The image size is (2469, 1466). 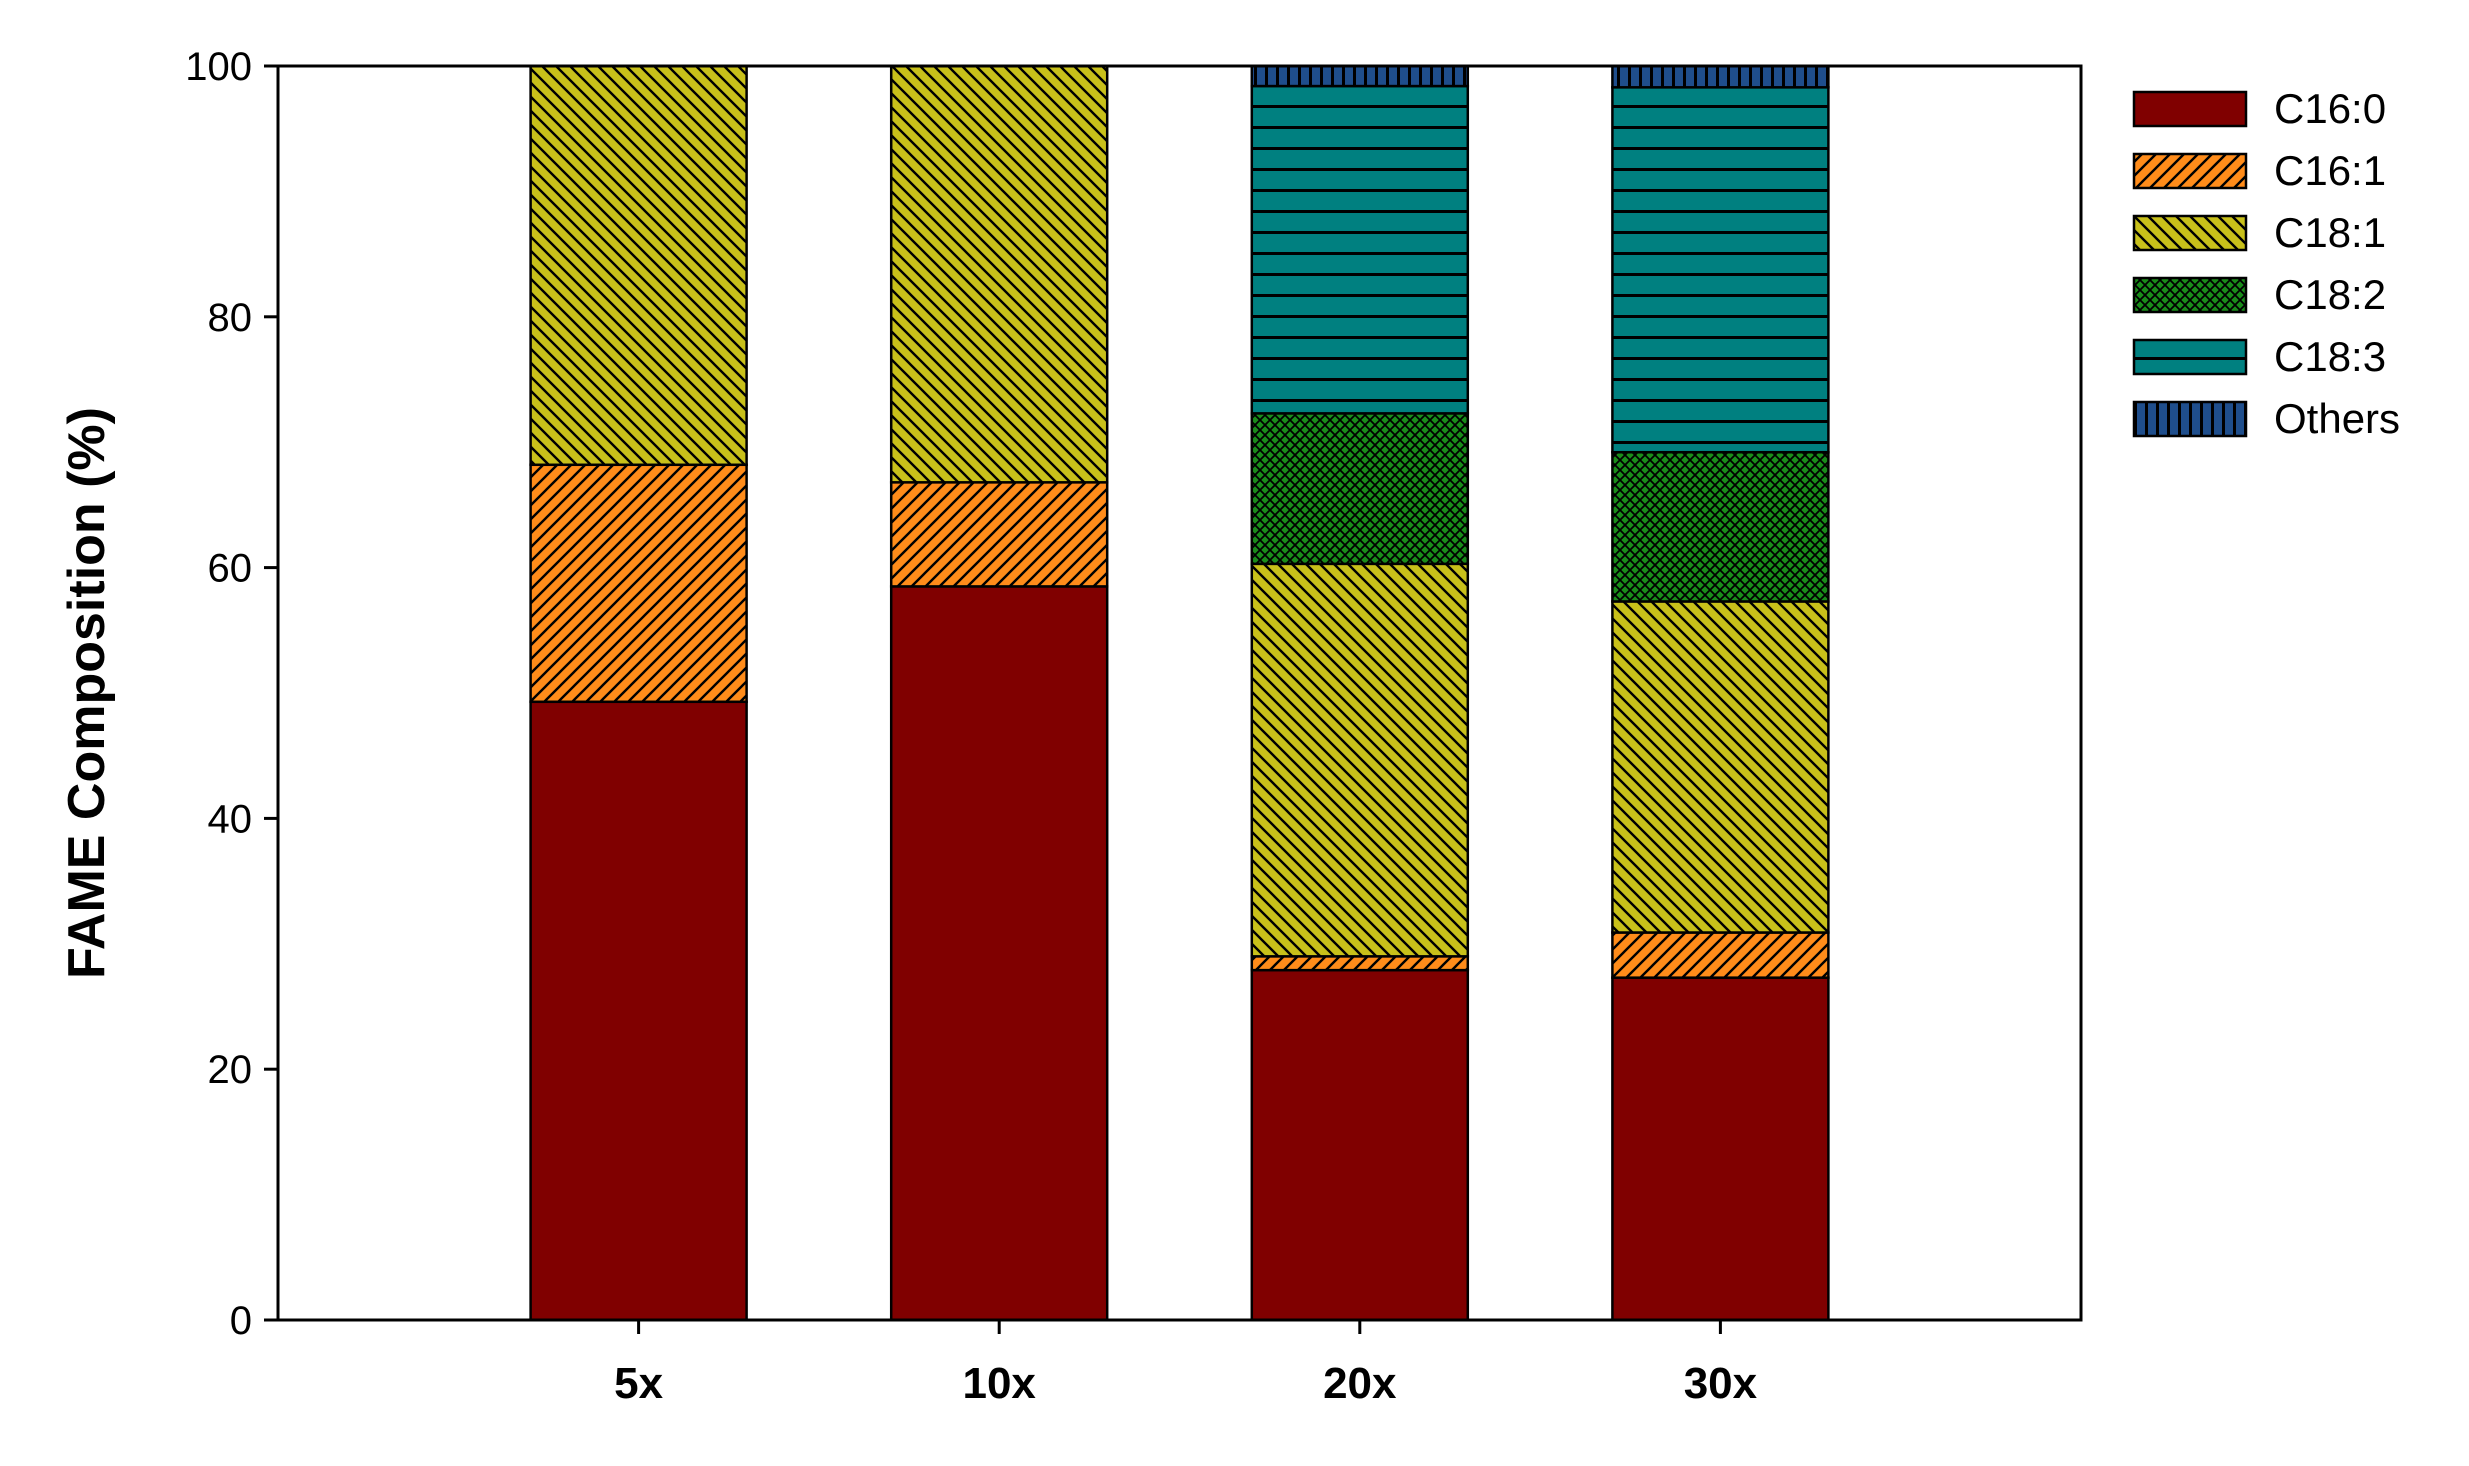 I want to click on y-tick-label: 20, so click(x=230, y=1070).